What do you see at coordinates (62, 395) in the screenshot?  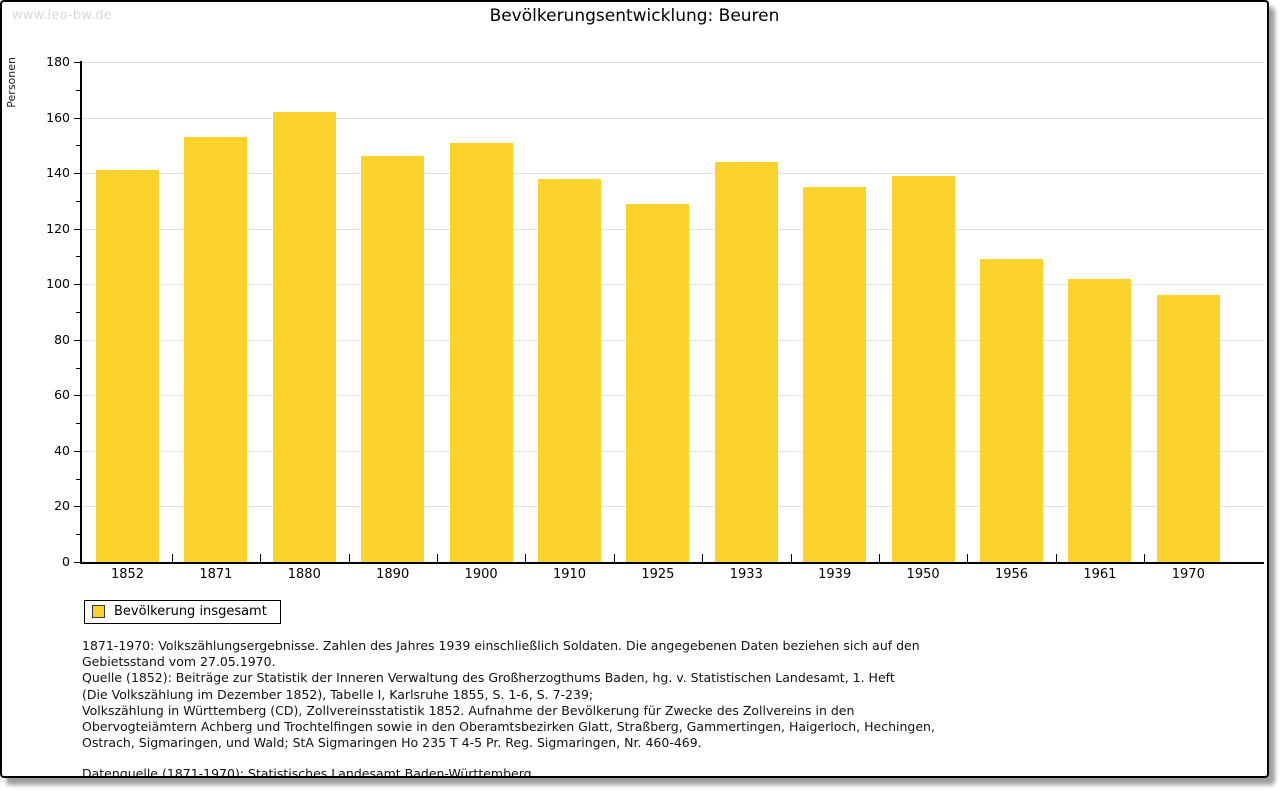 I see `y-axis-tick-label: 60` at bounding box center [62, 395].